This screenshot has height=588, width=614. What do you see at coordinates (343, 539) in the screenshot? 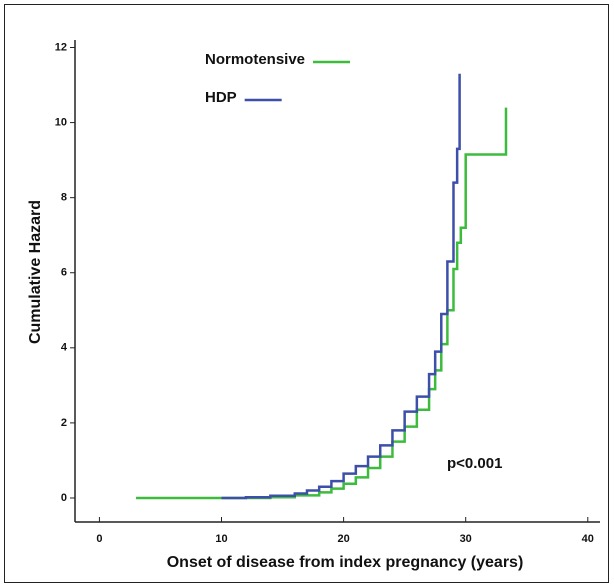
I see `x-tick-label: 20` at bounding box center [343, 539].